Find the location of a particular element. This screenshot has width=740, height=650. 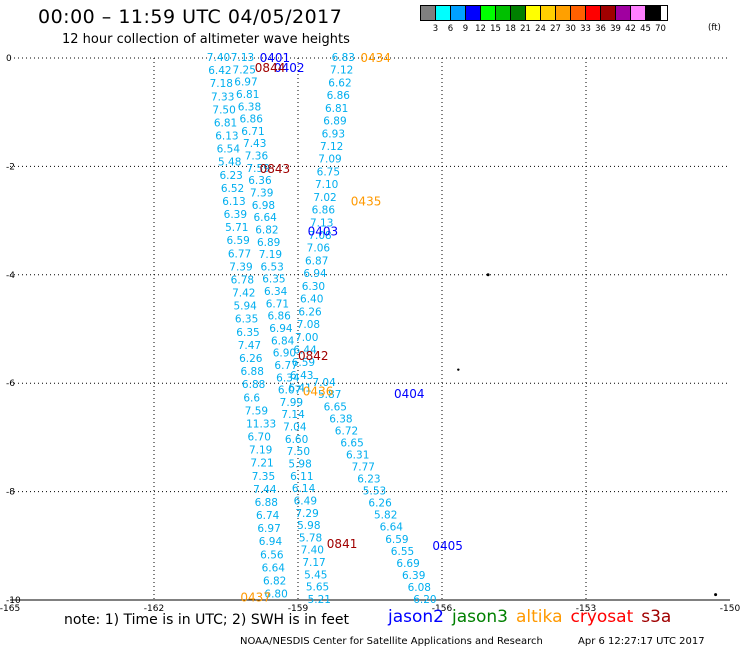

swh-value: 6.55 is located at coordinates (402, 552).